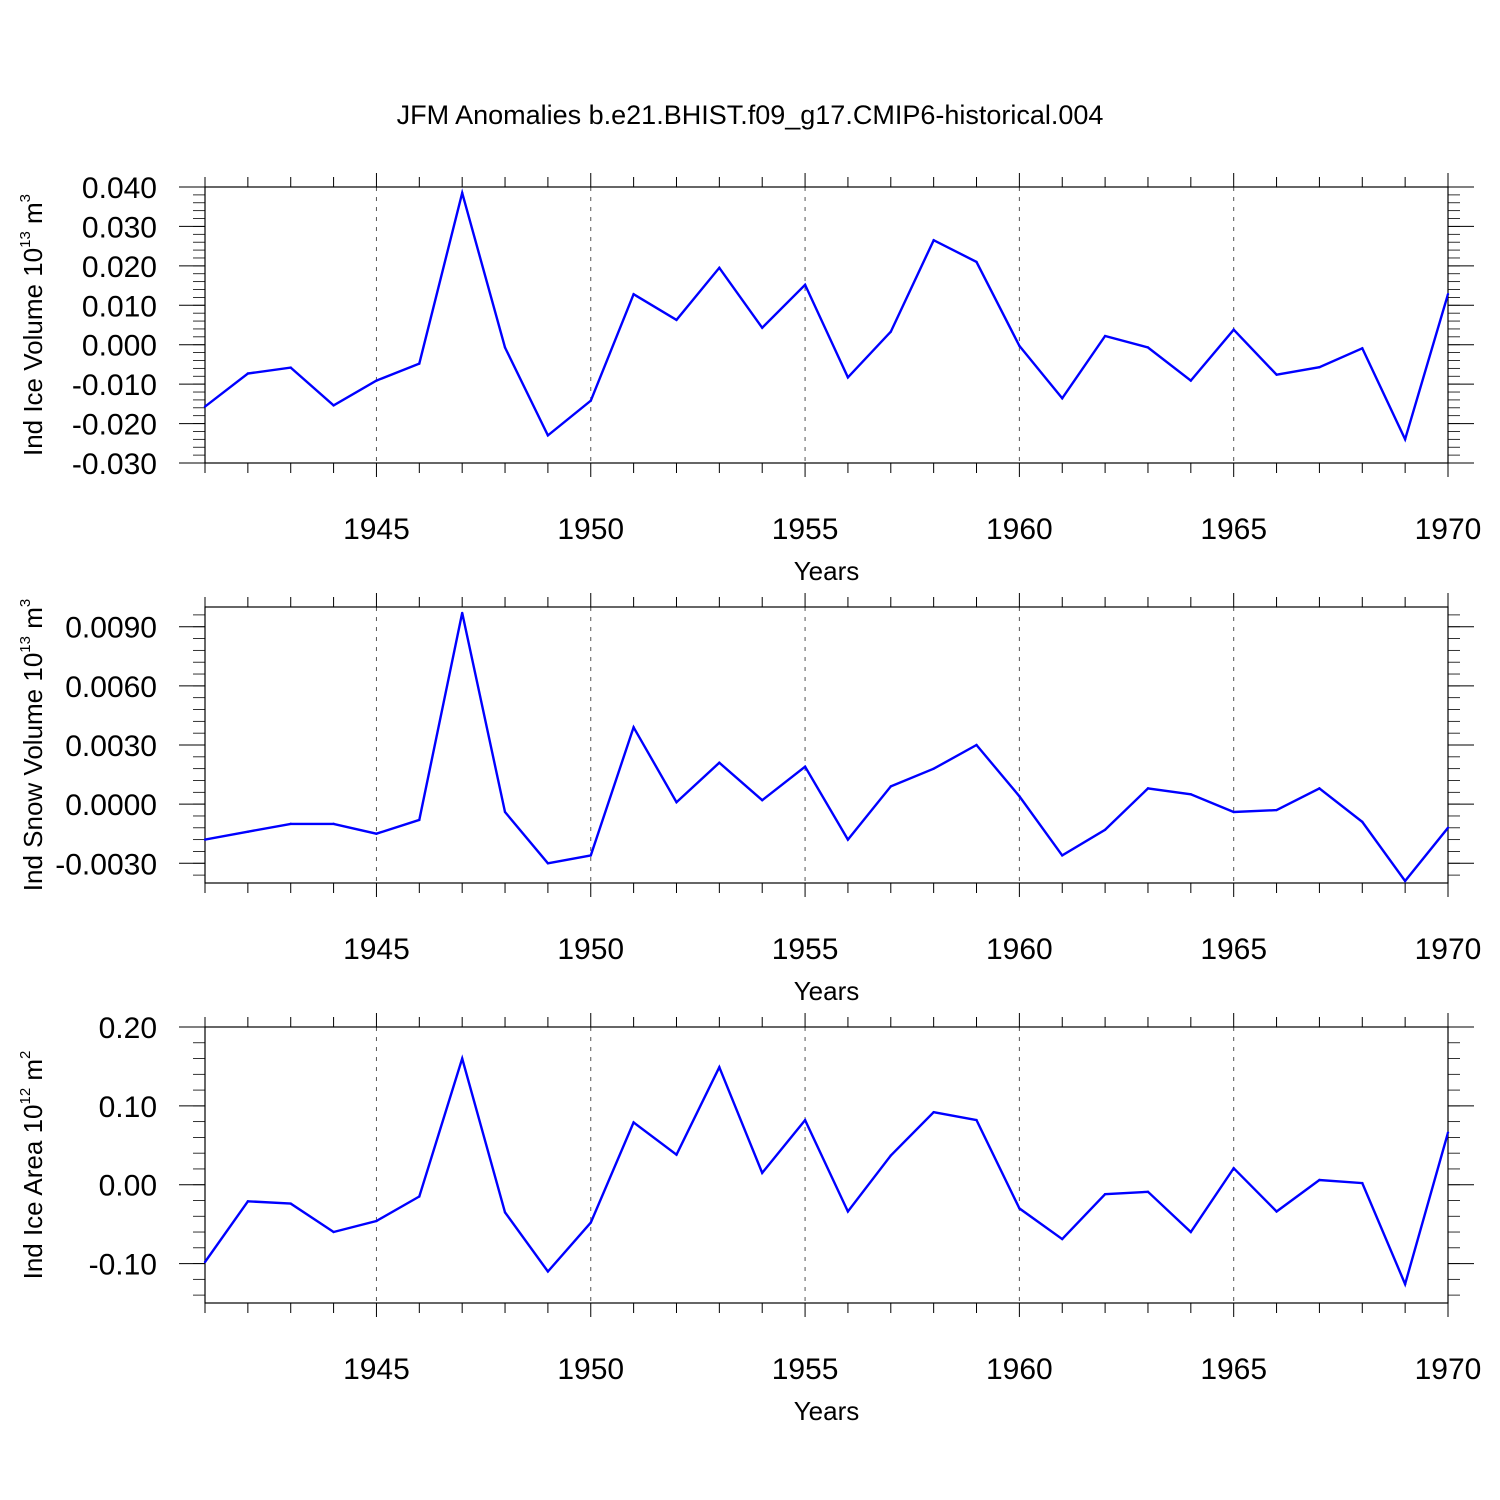 This screenshot has width=1500, height=1500. Describe the element at coordinates (826, 747) in the screenshot. I see `snow-volume-series-line` at that location.